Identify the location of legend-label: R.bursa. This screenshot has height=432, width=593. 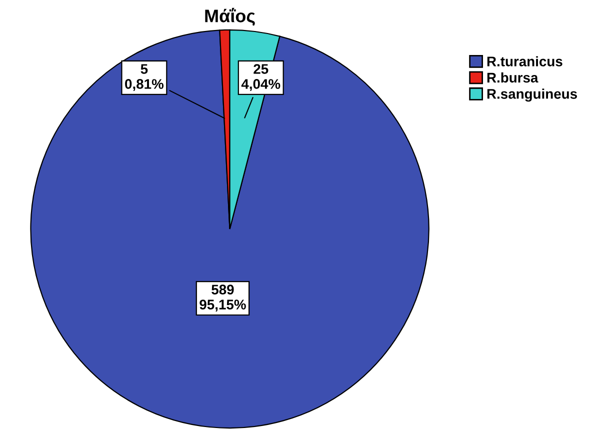
(512, 77).